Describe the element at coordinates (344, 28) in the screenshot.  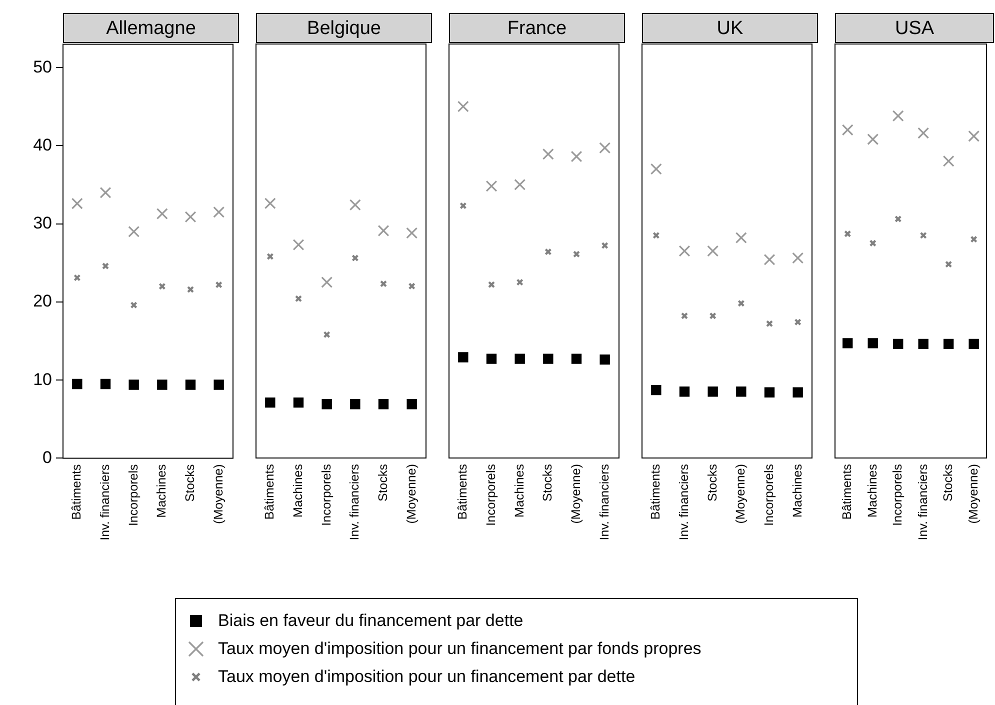
I see `chart-title: Belgique` at that location.